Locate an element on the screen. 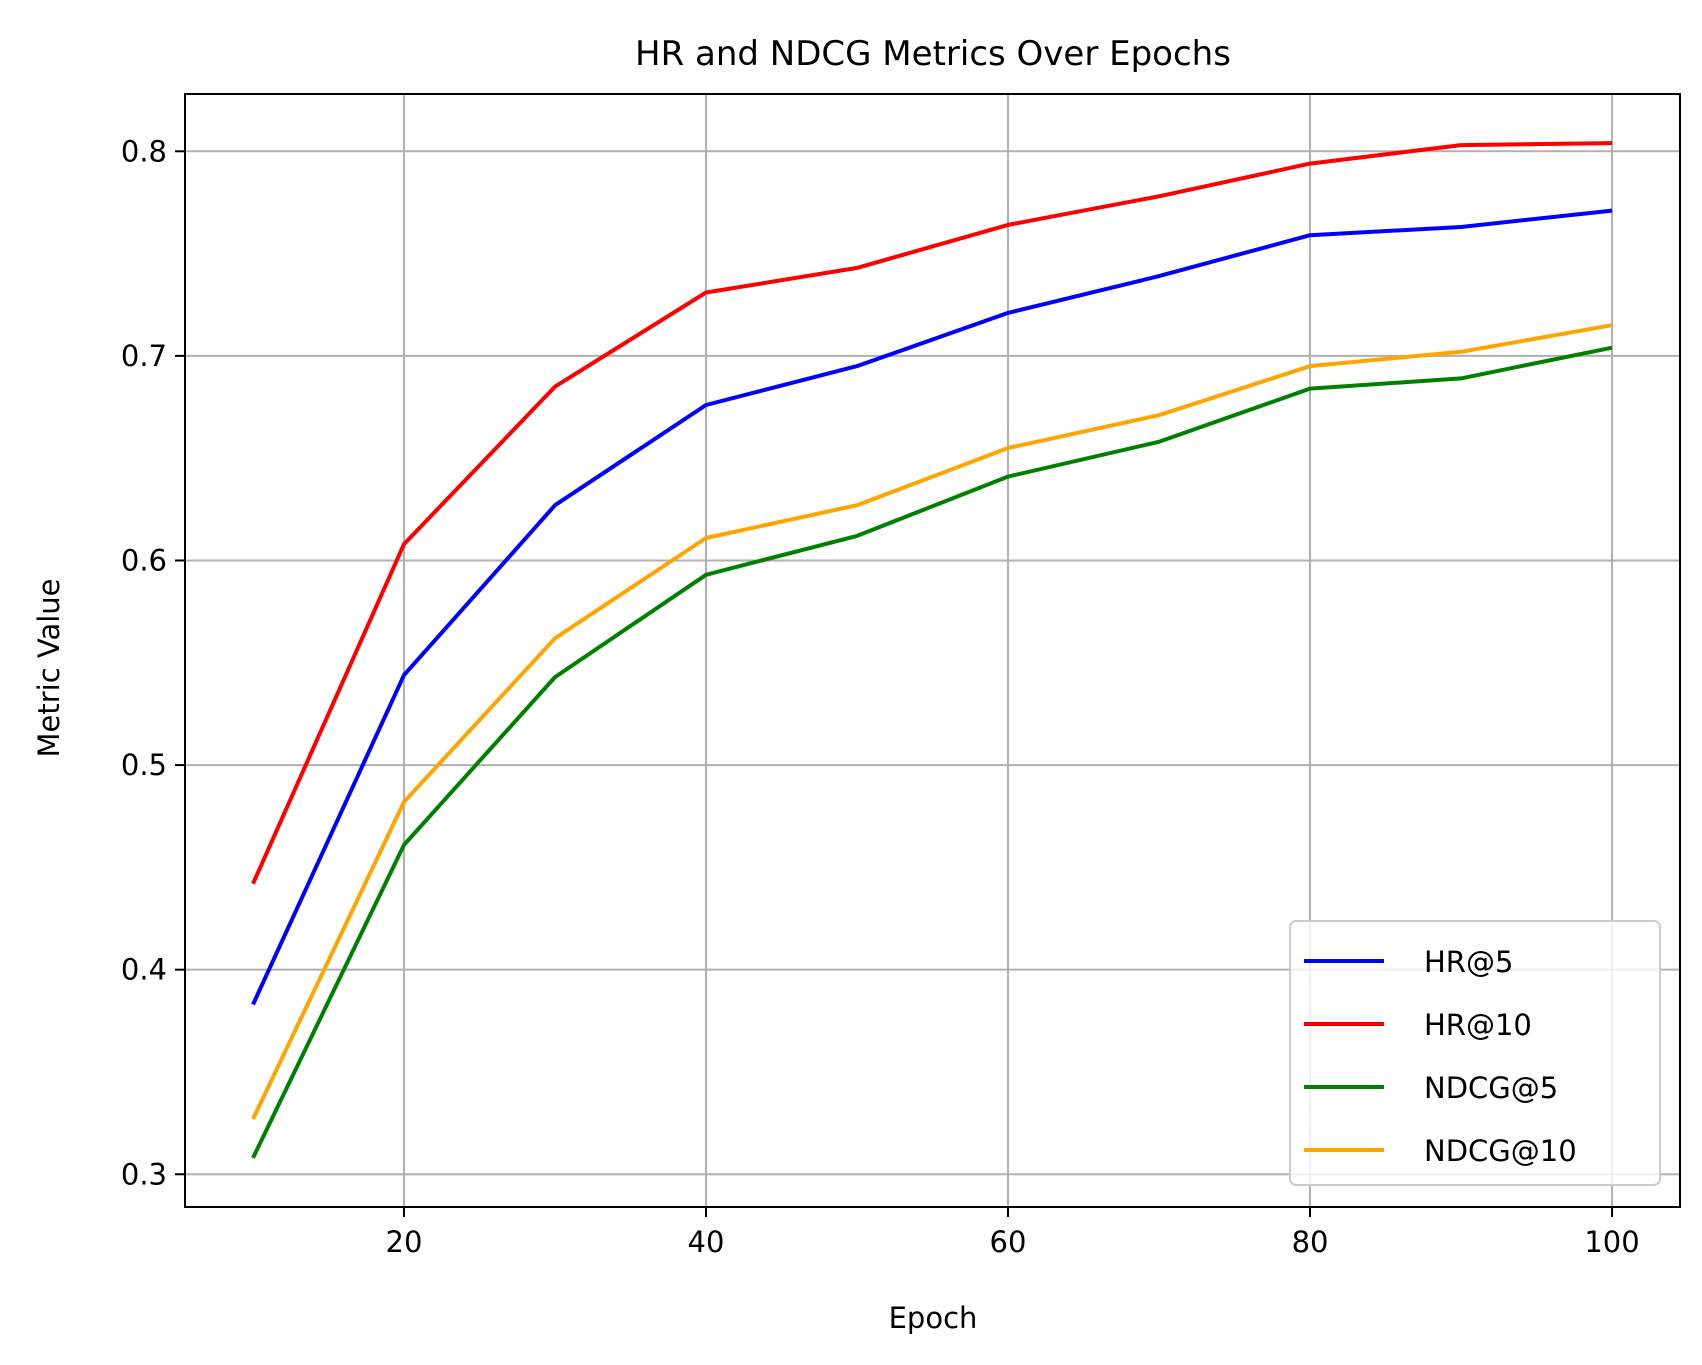 This screenshot has height=1365, width=1702. y-tick-label: 0.5 is located at coordinates (144, 765).